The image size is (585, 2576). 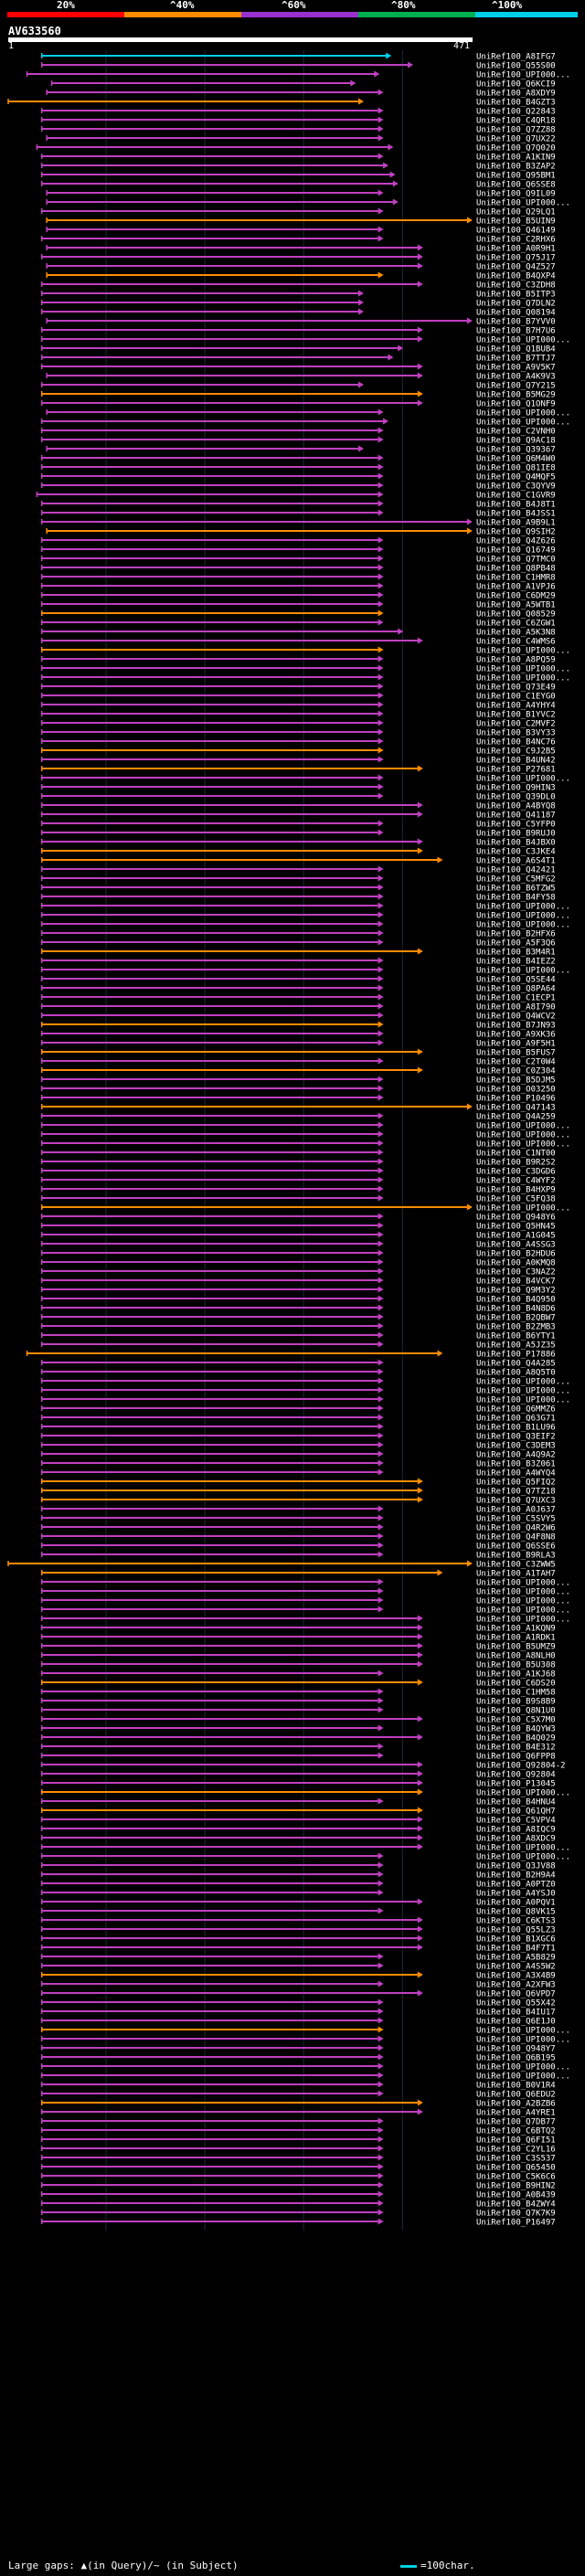 I want to click on hit-label: UniRef100_B7YVV0, so click(x=516, y=322).